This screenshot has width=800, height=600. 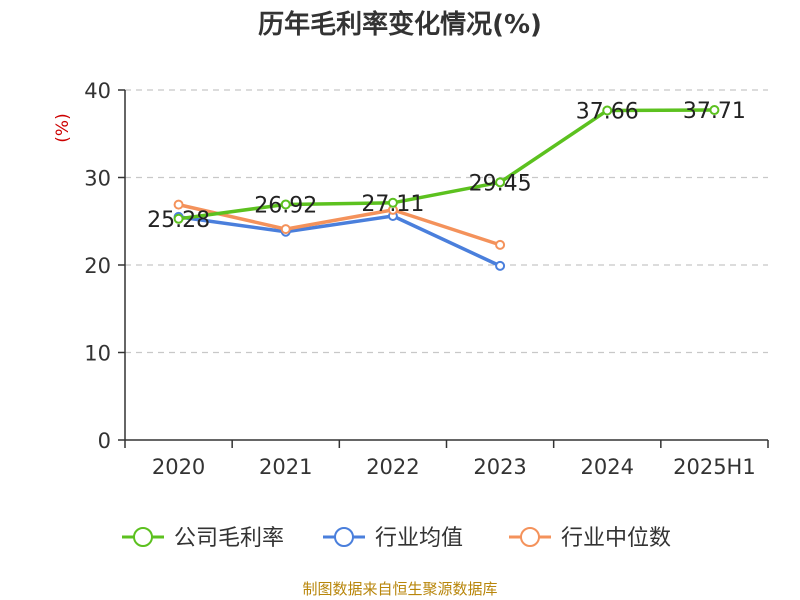 I want to click on y-tick-label: 10, so click(x=97, y=354).